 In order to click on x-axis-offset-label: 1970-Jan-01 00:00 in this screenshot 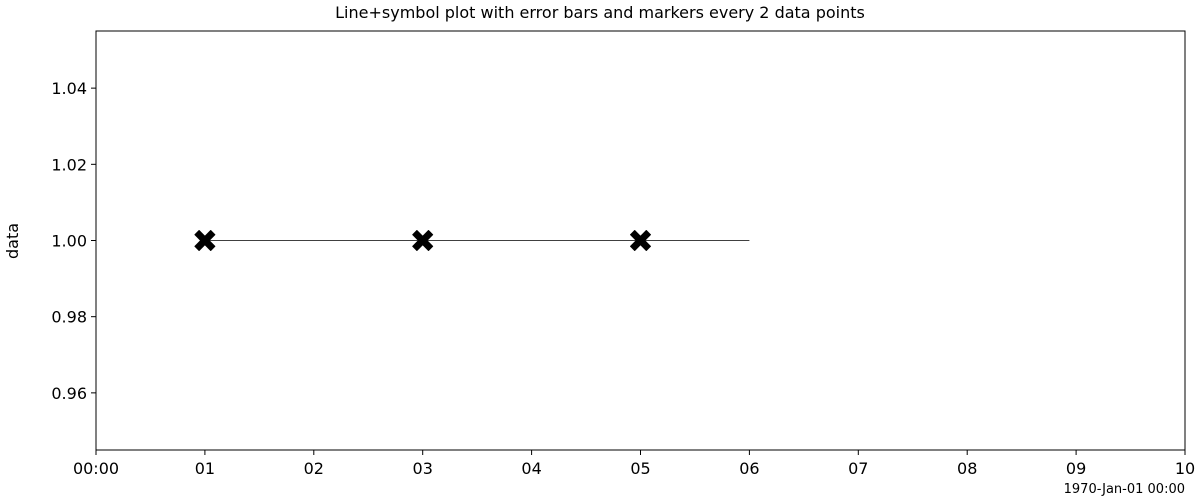, I will do `click(1124, 489)`.